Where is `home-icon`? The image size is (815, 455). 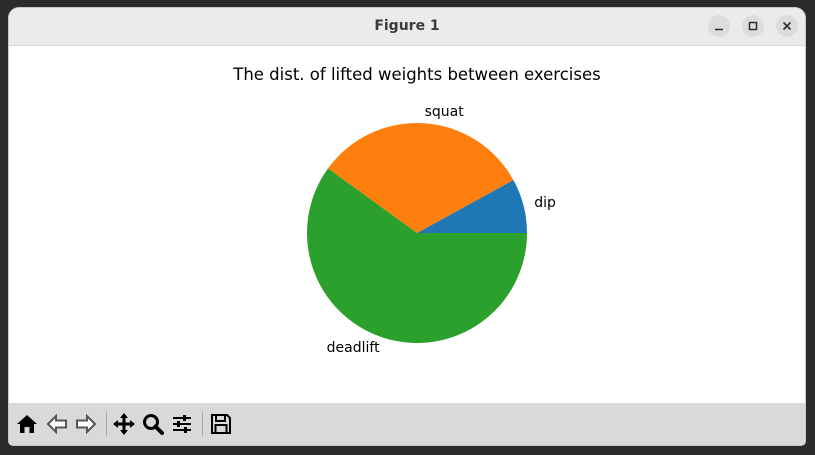 home-icon is located at coordinates (27, 424).